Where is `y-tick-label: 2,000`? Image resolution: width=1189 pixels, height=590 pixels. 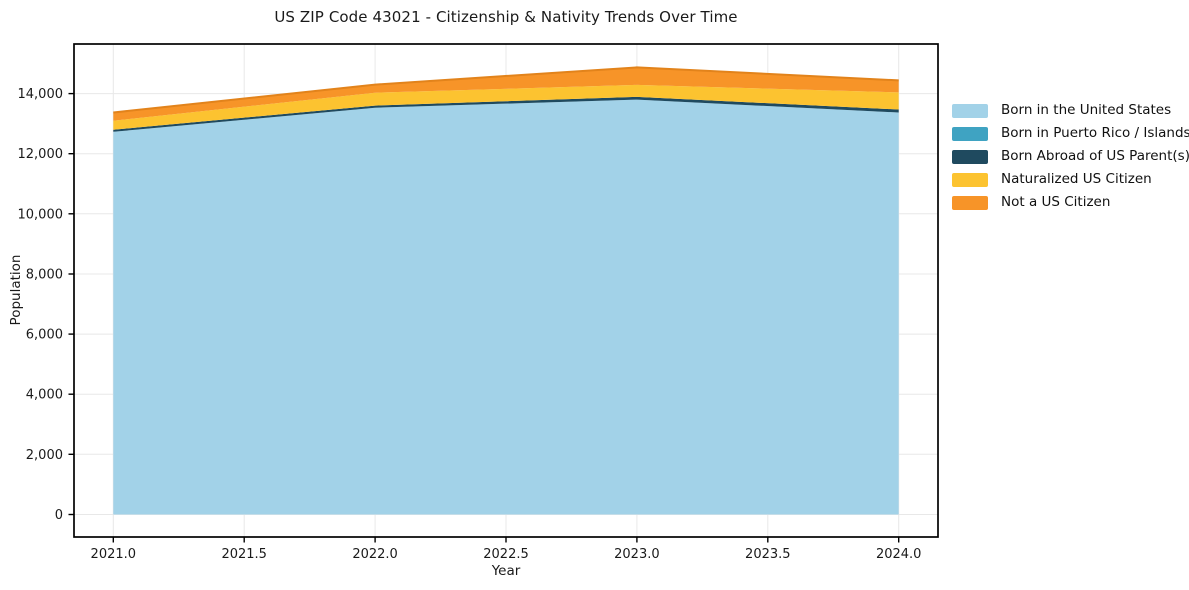
y-tick-label: 2,000 is located at coordinates (44, 455).